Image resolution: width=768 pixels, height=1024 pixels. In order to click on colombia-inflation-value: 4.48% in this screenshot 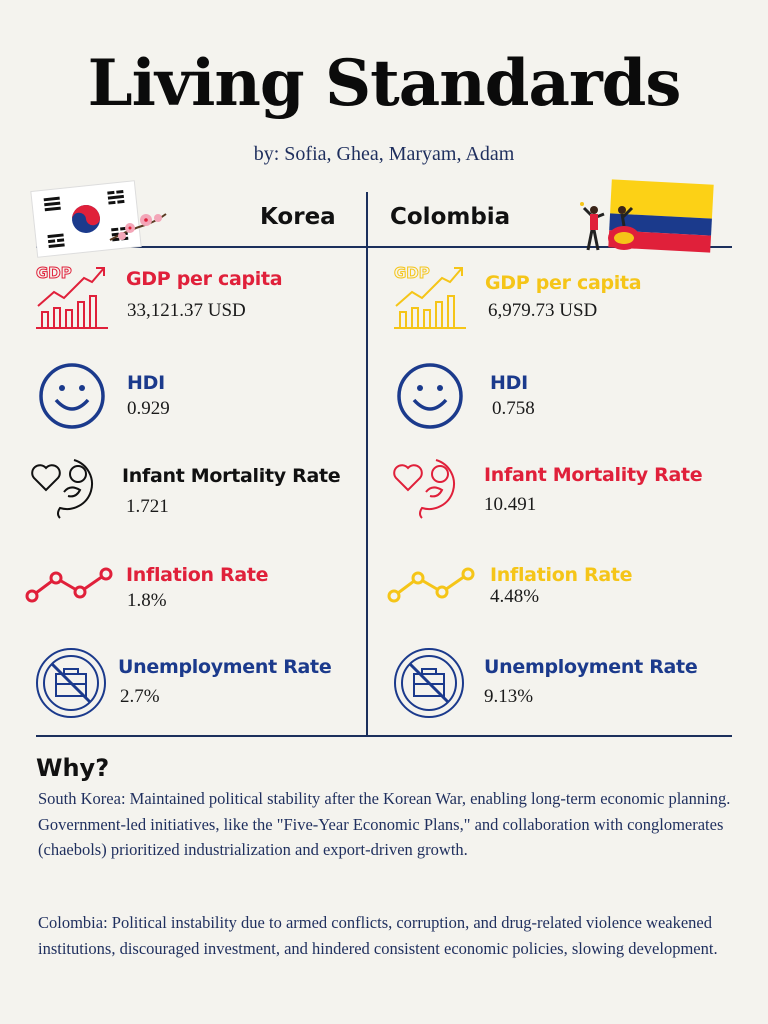, I will do `click(515, 596)`.